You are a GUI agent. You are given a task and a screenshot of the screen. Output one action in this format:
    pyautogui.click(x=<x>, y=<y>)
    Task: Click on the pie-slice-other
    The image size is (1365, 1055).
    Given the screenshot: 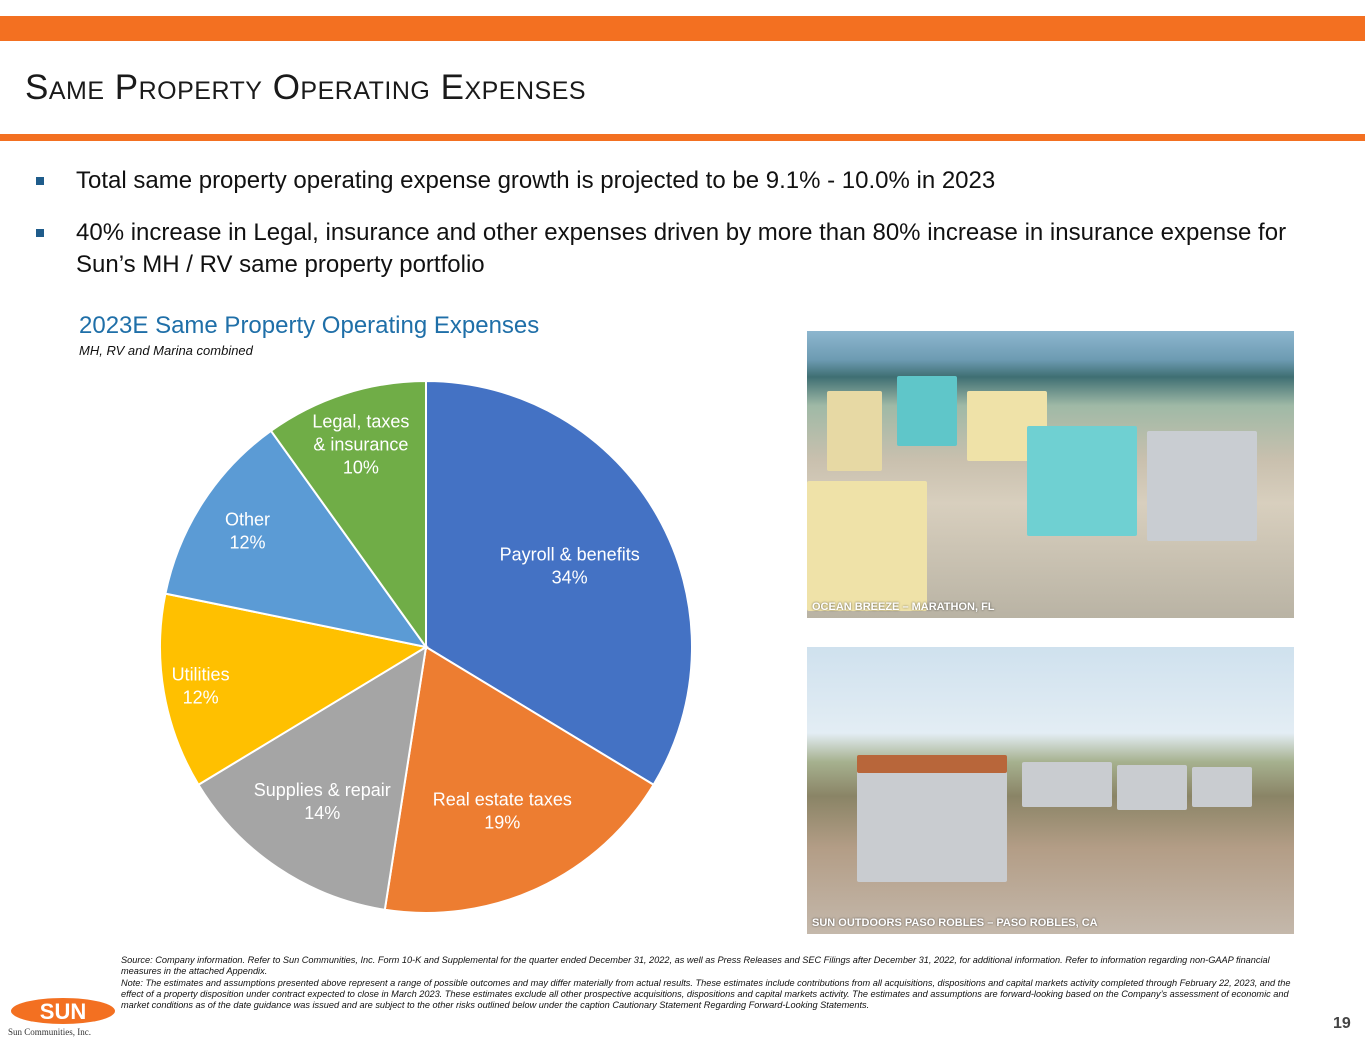 What is the action you would take?
    pyautogui.click(x=296, y=539)
    